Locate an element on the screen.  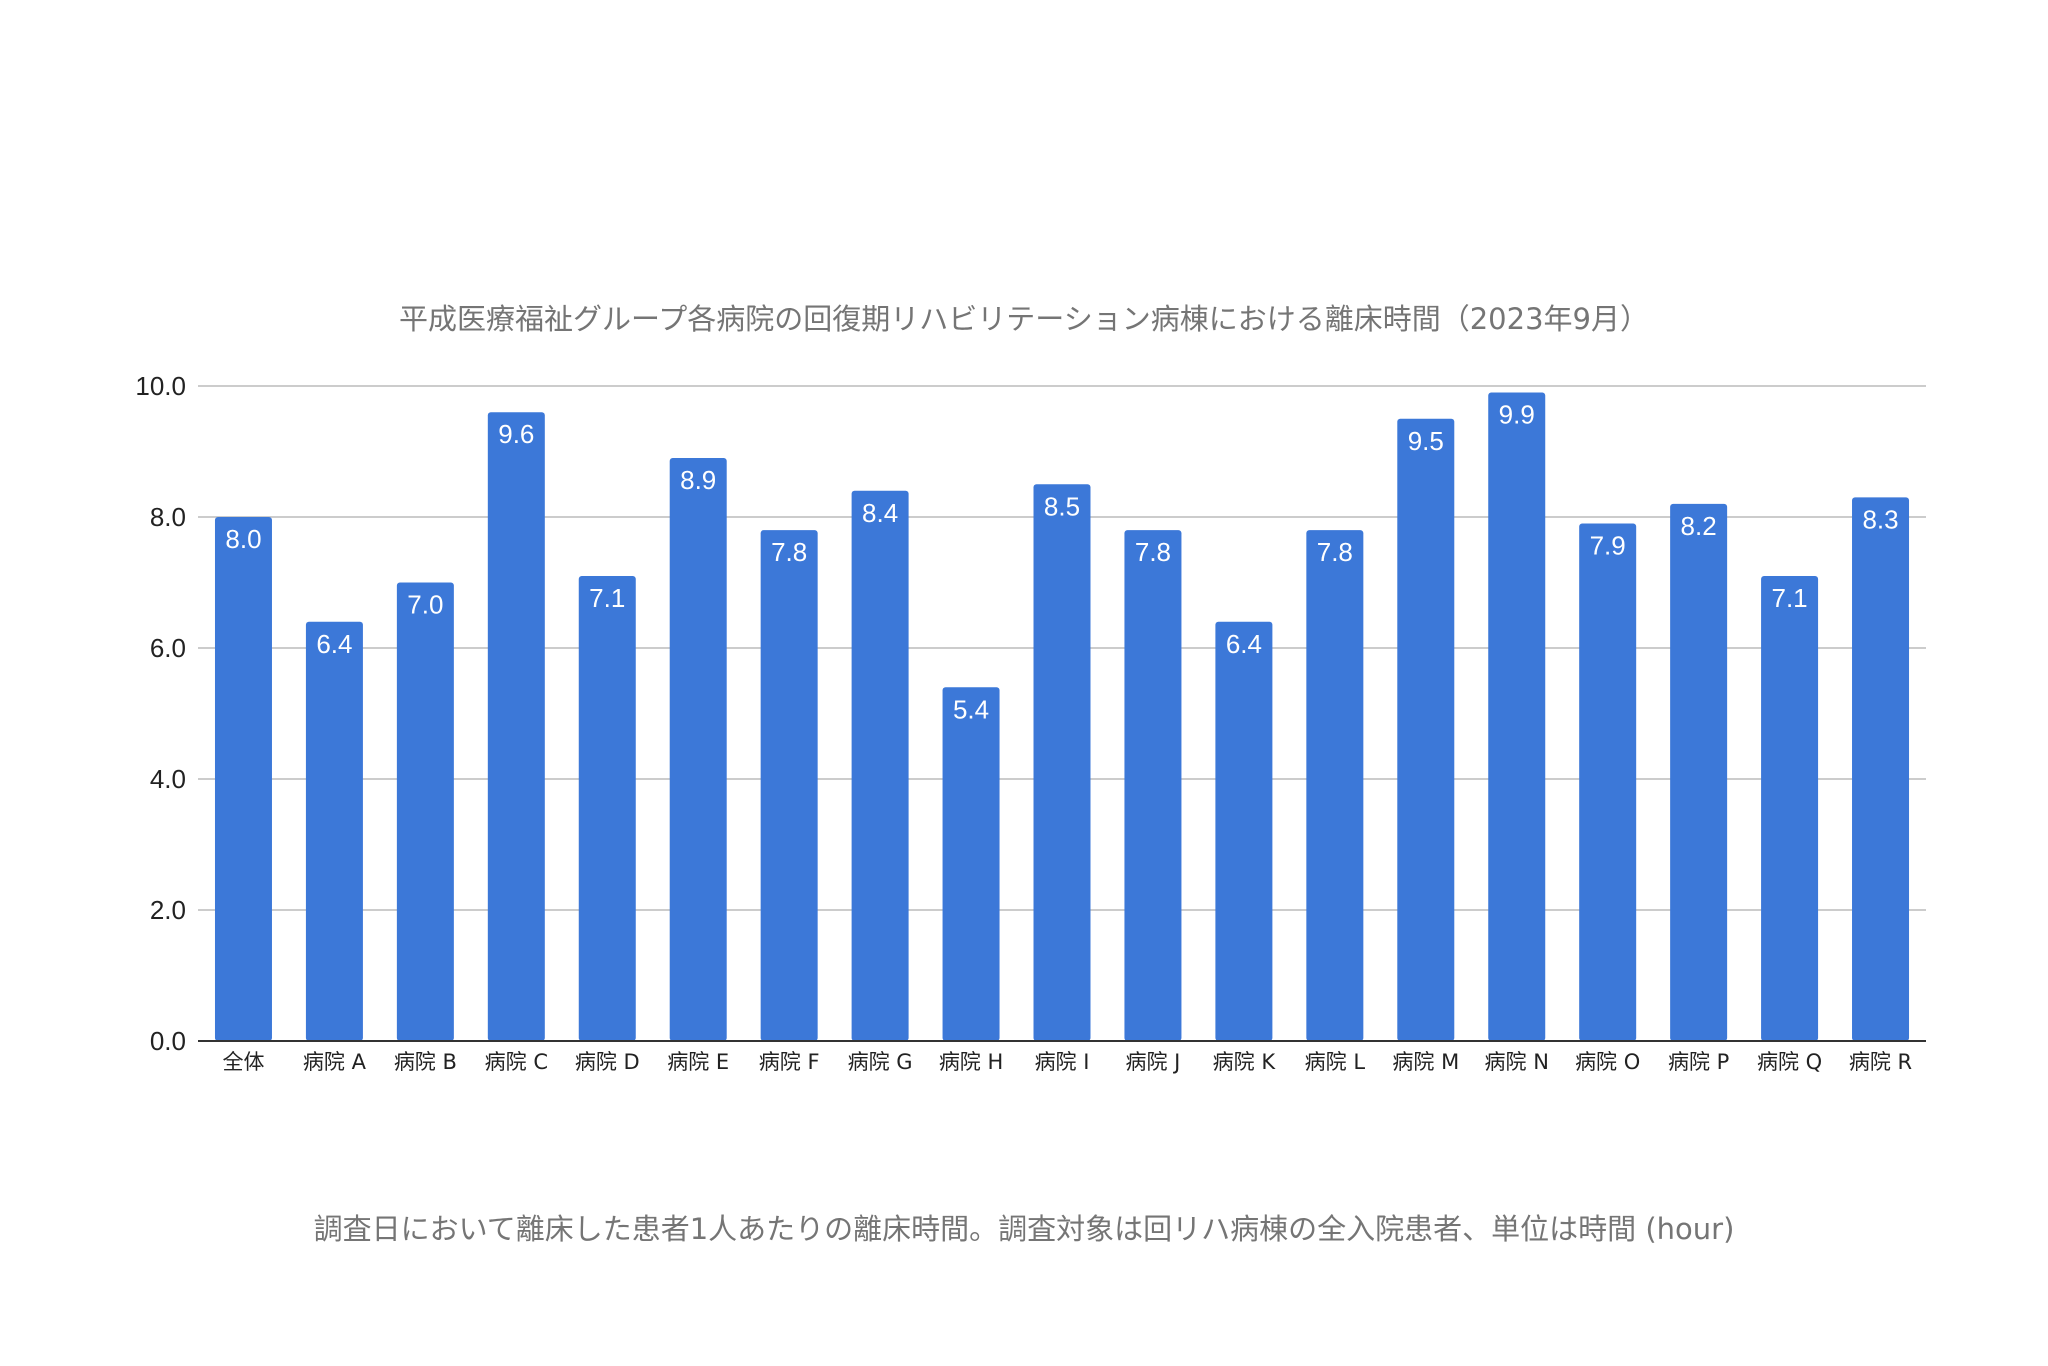
x-tick-label: 病院 I is located at coordinates (1062, 1062).